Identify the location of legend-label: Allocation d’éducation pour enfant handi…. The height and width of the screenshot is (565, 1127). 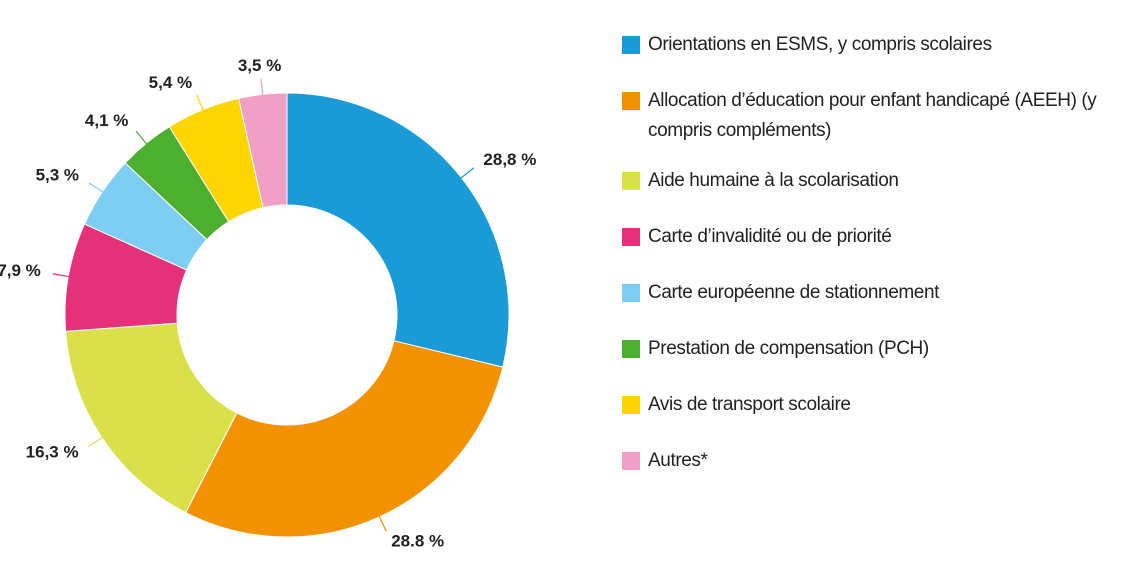
(872, 115).